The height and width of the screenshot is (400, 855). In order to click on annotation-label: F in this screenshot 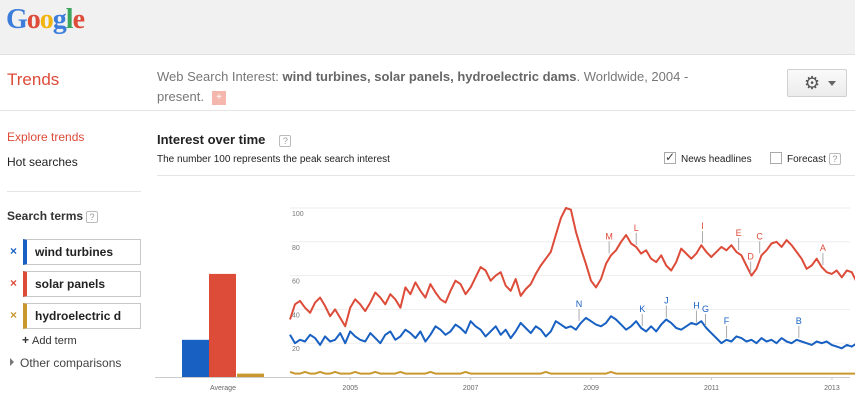, I will do `click(727, 321)`.